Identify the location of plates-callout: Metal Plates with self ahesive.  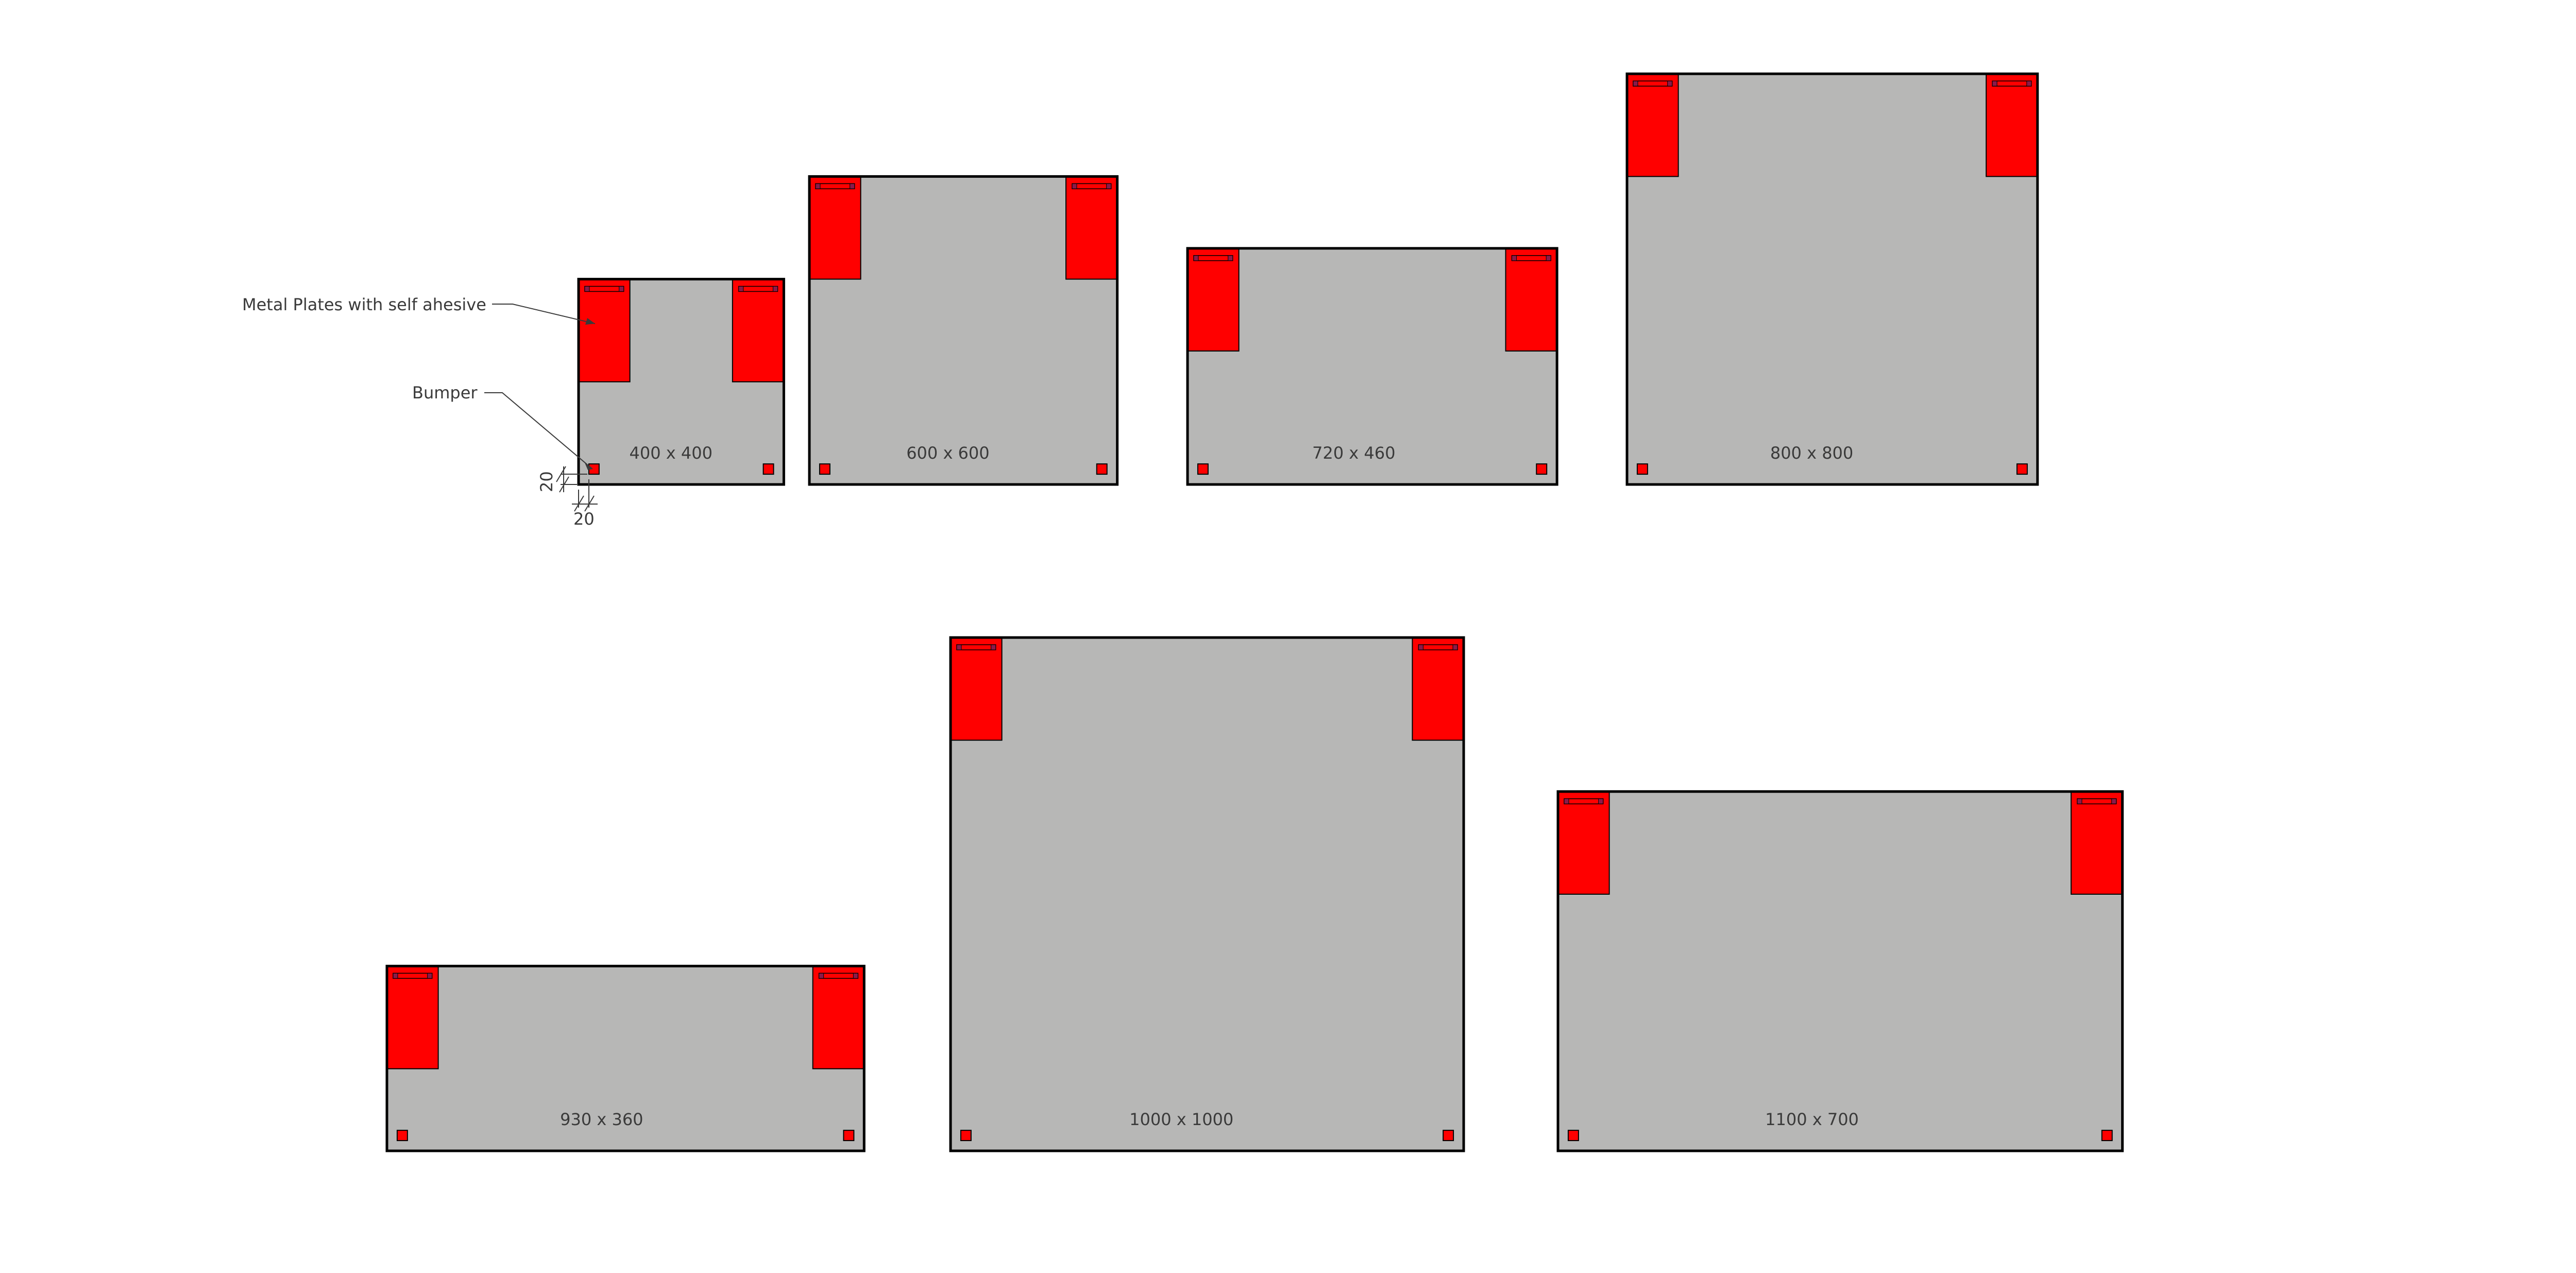
(419, 310).